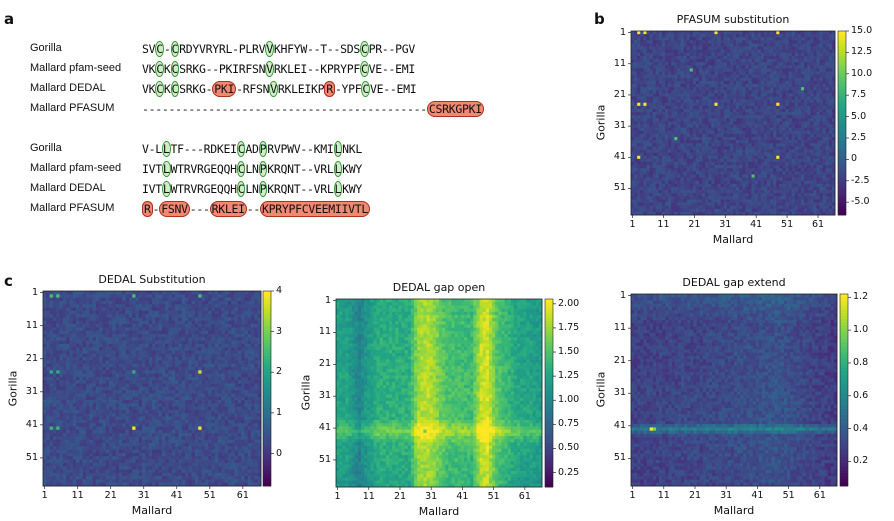  Describe the element at coordinates (273, 89) in the screenshot. I see `conserved-residue-highlight: V` at that location.